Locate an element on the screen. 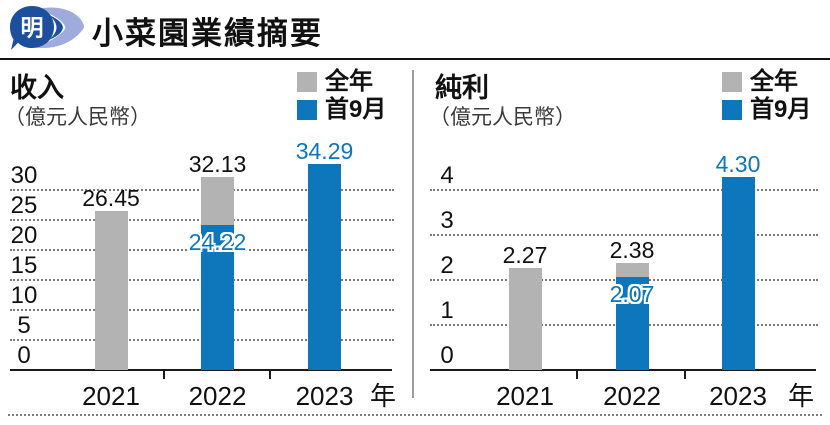  profit-legend-first9m: 首9月 is located at coordinates (767, 109).